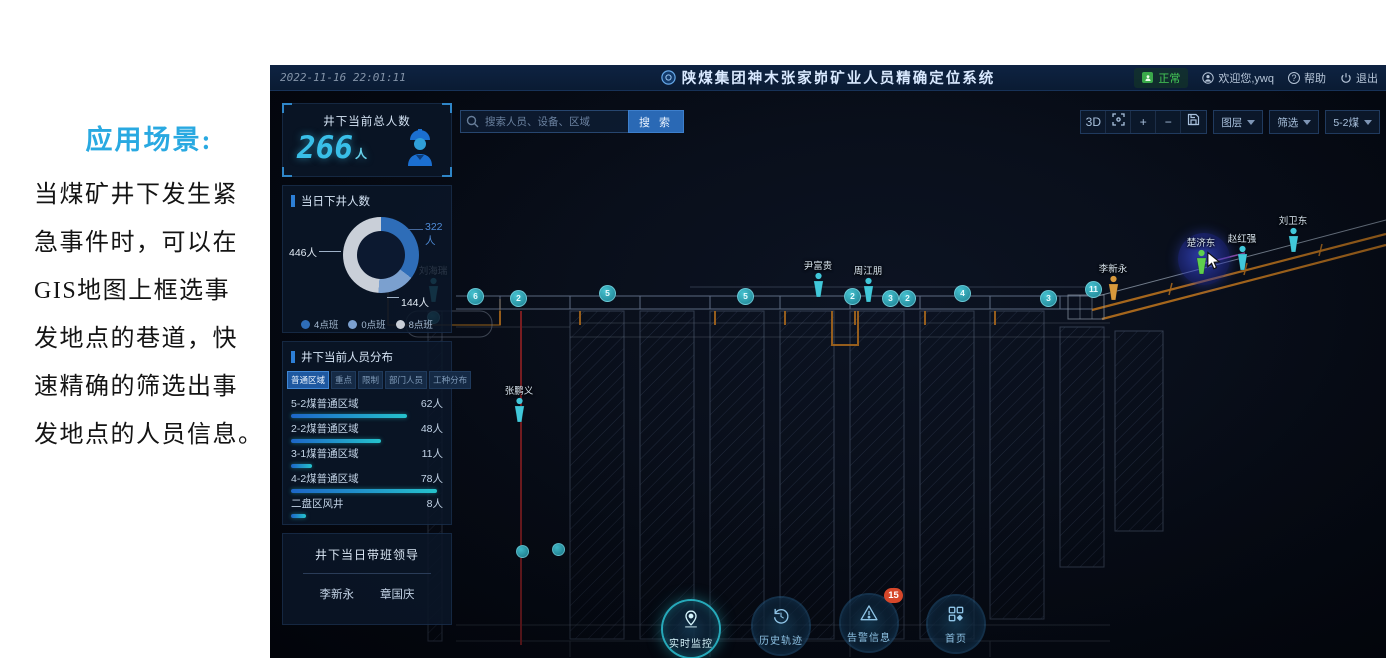 The image size is (1386, 658). I want to click on help-button: ? 帮助, so click(1307, 78).